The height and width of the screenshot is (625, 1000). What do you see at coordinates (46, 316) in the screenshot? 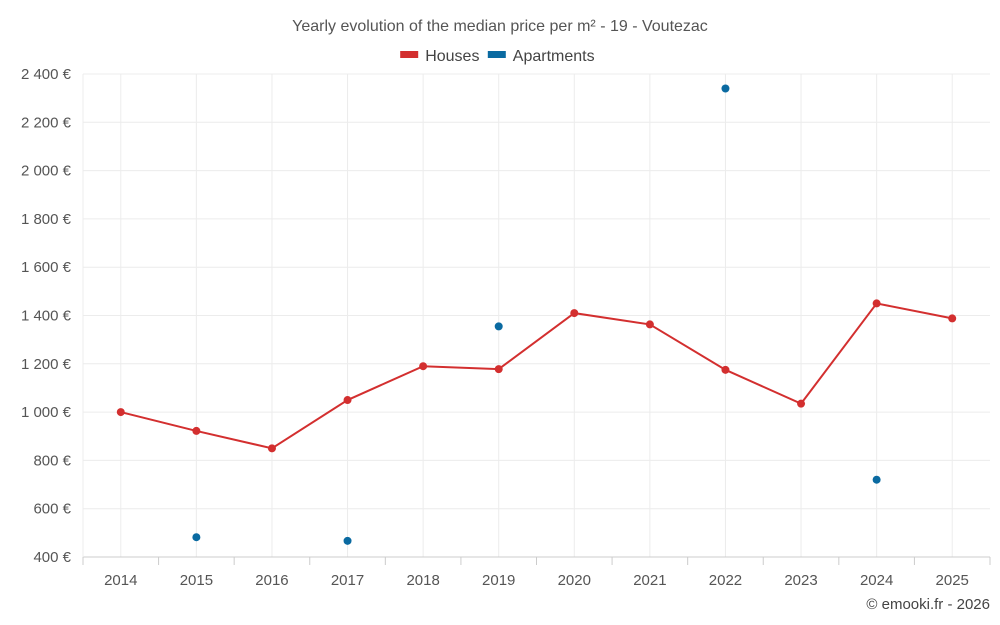
I see `y-tick-label: 1 400 €` at bounding box center [46, 316].